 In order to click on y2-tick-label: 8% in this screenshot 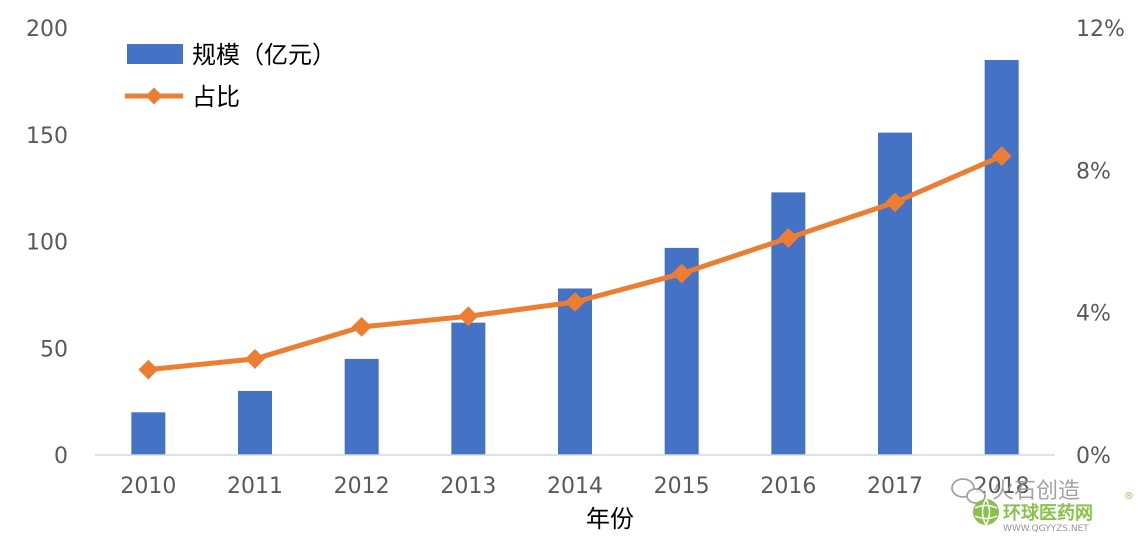, I will do `click(1093, 171)`.